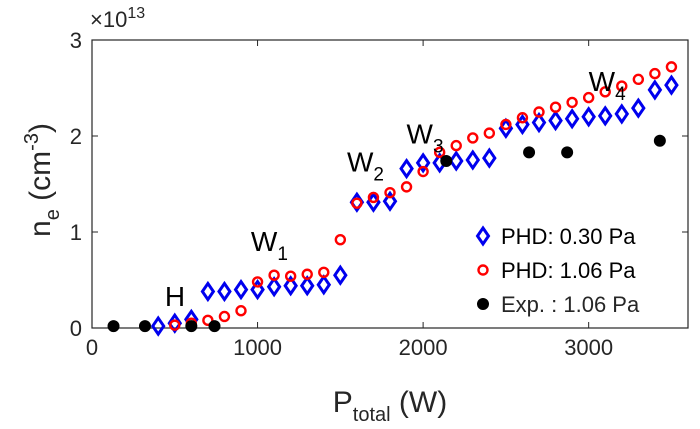 This screenshot has width=700, height=429. Describe the element at coordinates (136, 13) in the screenshot. I see `y-multiplier-exponent: 13` at that location.